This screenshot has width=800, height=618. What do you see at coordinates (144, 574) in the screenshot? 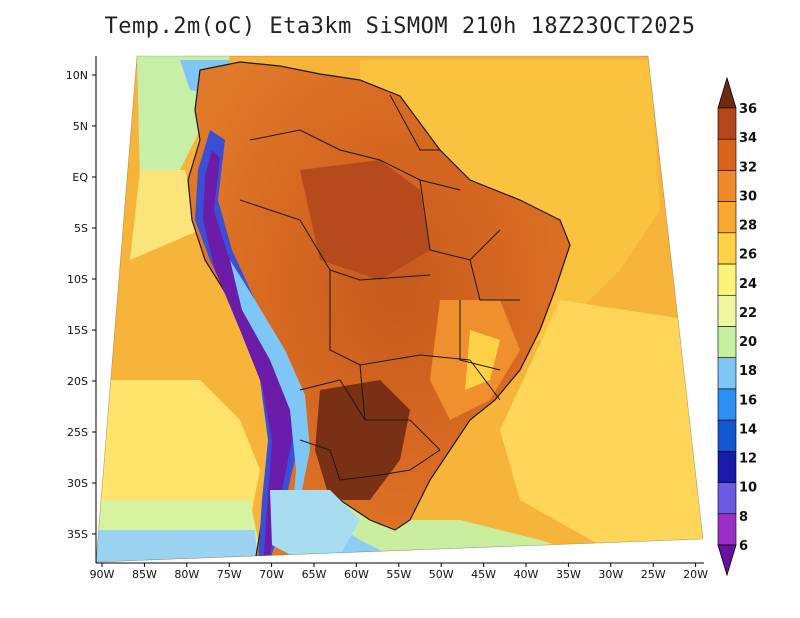
I see `lon-tick-label: 85W` at bounding box center [144, 574].